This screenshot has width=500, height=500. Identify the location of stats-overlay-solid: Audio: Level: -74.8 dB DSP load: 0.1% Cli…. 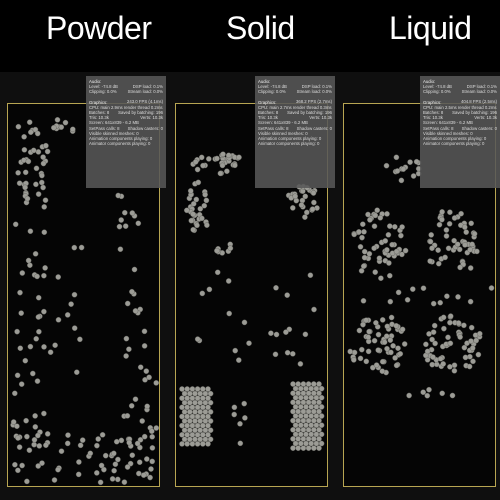
(295, 132).